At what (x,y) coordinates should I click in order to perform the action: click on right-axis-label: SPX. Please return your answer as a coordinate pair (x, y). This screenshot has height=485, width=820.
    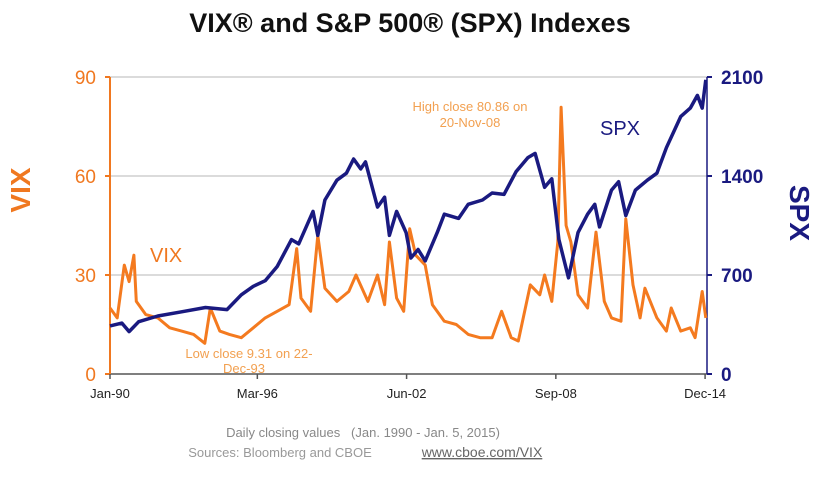
    Looking at the image, I should click on (799, 213).